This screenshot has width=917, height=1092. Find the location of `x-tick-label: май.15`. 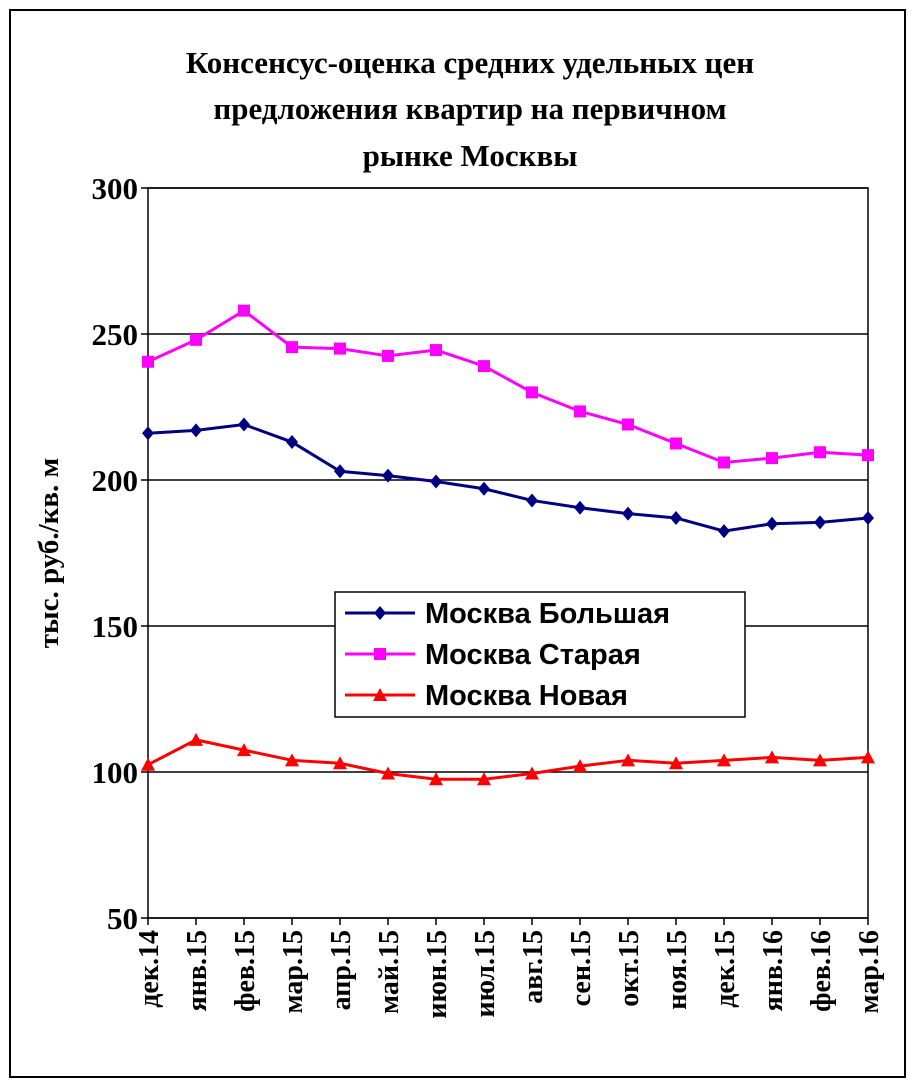

x-tick-label: май.15 is located at coordinates (389, 972).